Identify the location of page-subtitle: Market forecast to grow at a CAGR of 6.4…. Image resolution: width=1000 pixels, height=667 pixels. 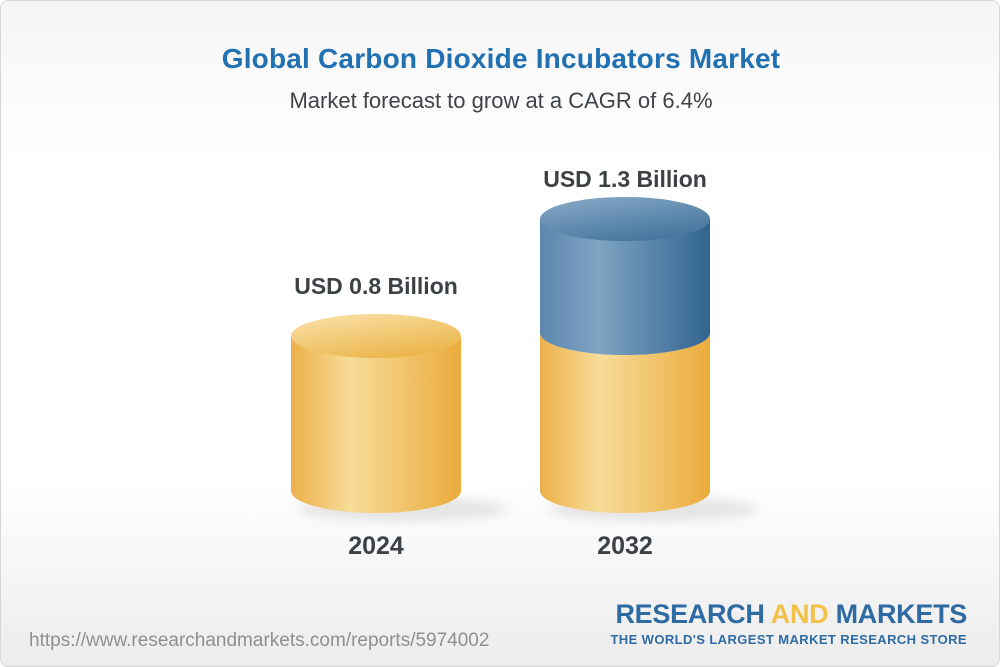
(501, 100).